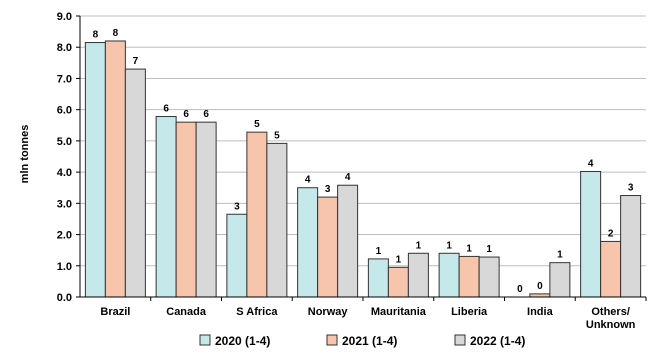 This screenshot has width=658, height=354. What do you see at coordinates (64, 17) in the screenshot?
I see `y-tick-label: 9.0` at bounding box center [64, 17].